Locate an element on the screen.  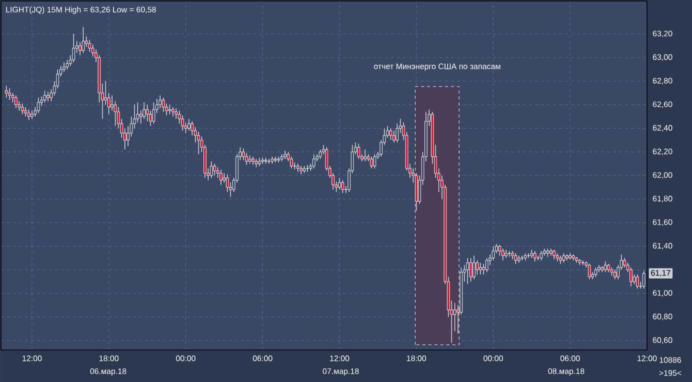
y-tick-label: 62,00 is located at coordinates (662, 175).